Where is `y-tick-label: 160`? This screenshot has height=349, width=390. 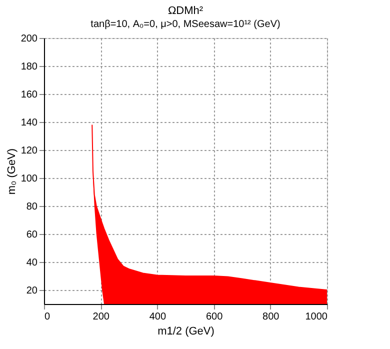 y-tick-label: 160 is located at coordinates (29, 95).